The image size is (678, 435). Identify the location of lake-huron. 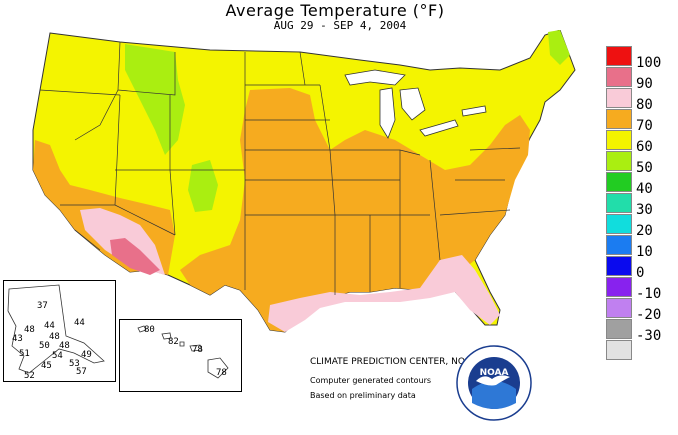
(412, 104).